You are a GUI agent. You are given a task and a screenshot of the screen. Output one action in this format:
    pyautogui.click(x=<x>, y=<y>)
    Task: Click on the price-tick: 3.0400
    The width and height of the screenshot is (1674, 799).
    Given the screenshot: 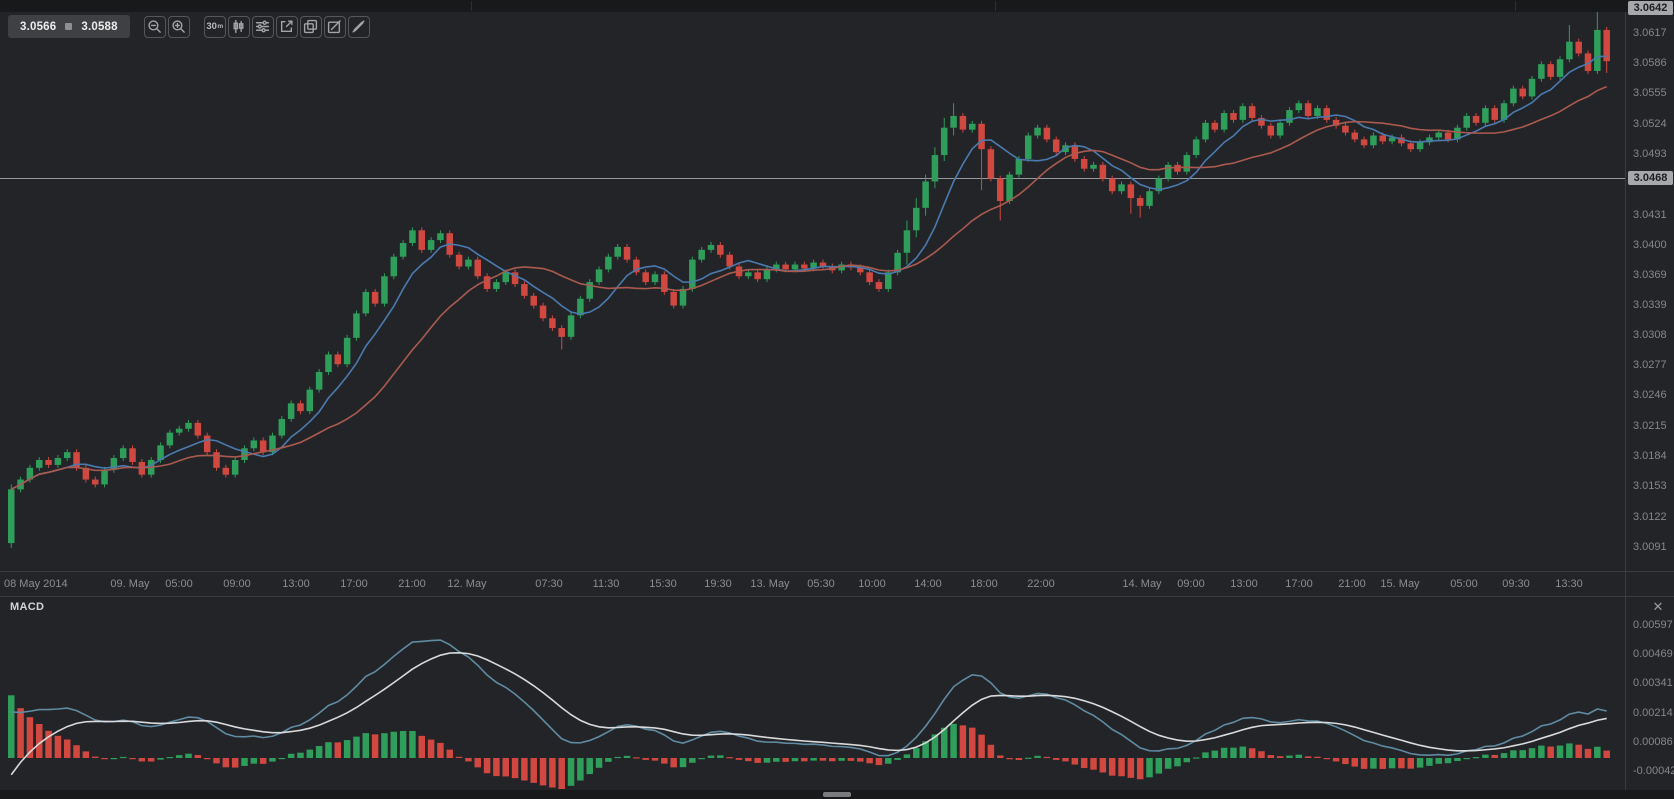 What is the action you would take?
    pyautogui.click(x=1650, y=244)
    